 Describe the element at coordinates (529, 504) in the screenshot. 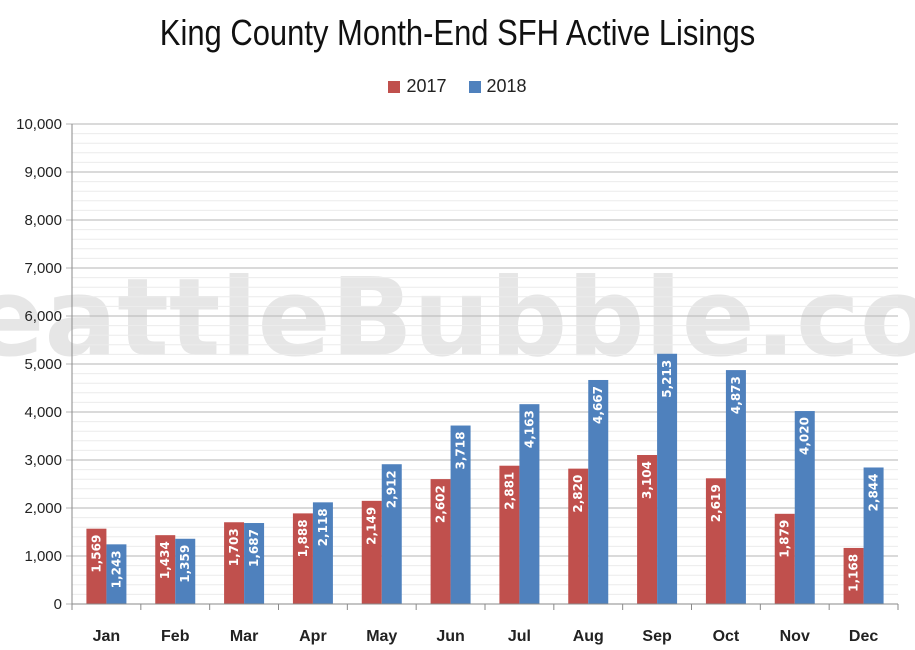

I see `bar-2018-jul` at that location.